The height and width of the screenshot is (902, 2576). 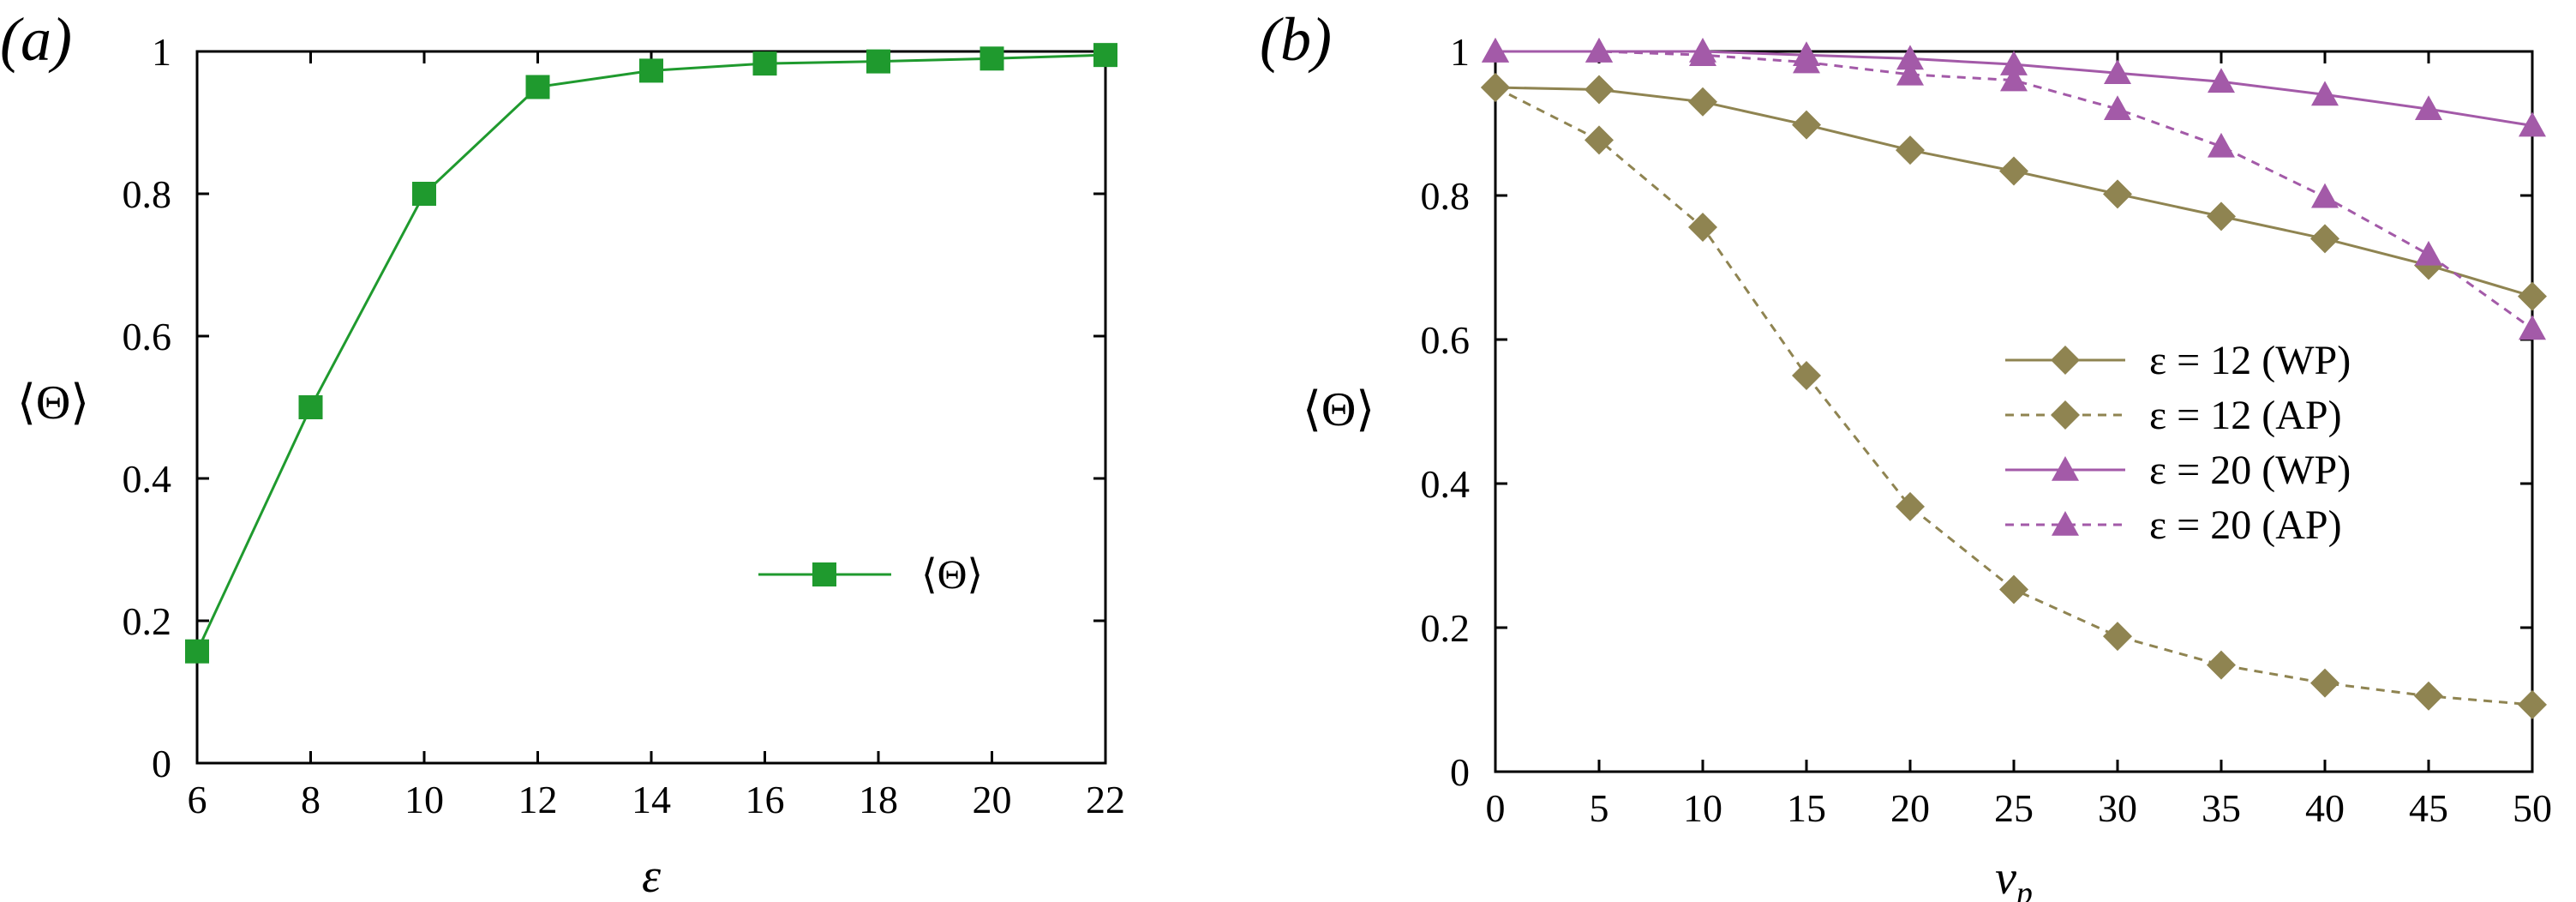 I want to click on x-tick-label: 5, so click(x=1599, y=808).